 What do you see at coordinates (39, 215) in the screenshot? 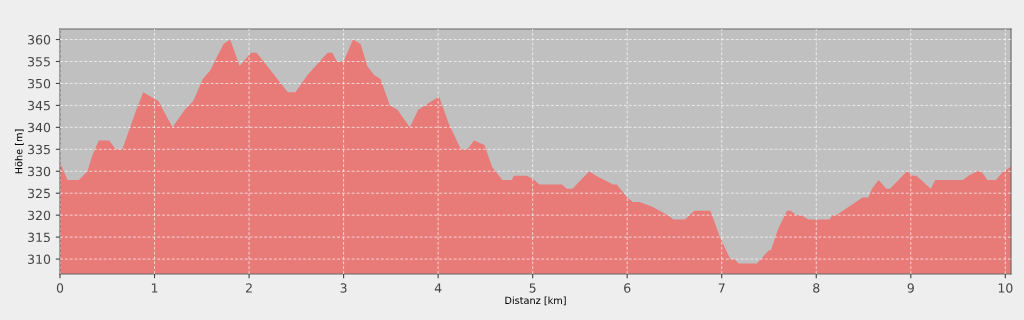
I see `y-tick-label: 320` at bounding box center [39, 215].